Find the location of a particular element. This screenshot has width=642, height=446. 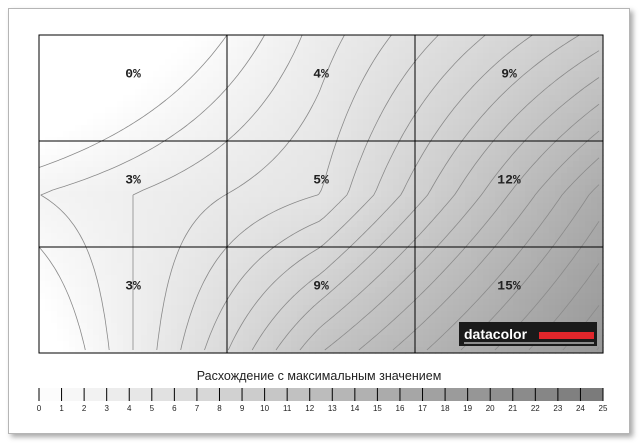

legend-tick-label: 8 is located at coordinates (219, 408).